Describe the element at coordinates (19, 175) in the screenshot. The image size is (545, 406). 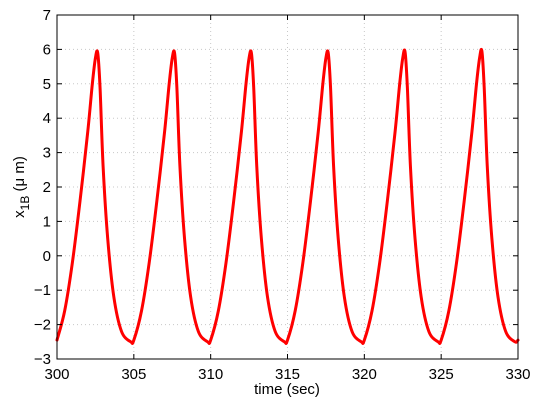
I see `y-axis-label-unit: (μ m)` at that location.